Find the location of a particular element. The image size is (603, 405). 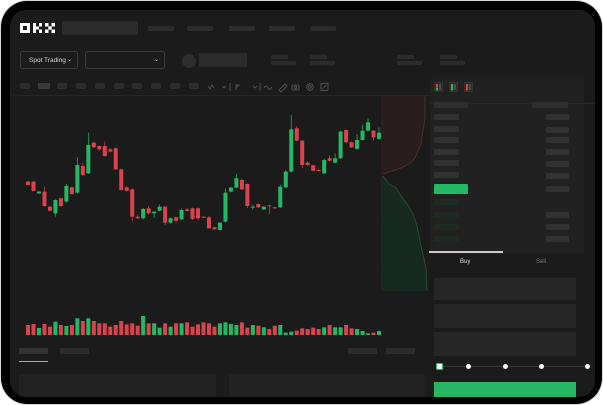

depth-asks-area is located at coordinates (403, 136).